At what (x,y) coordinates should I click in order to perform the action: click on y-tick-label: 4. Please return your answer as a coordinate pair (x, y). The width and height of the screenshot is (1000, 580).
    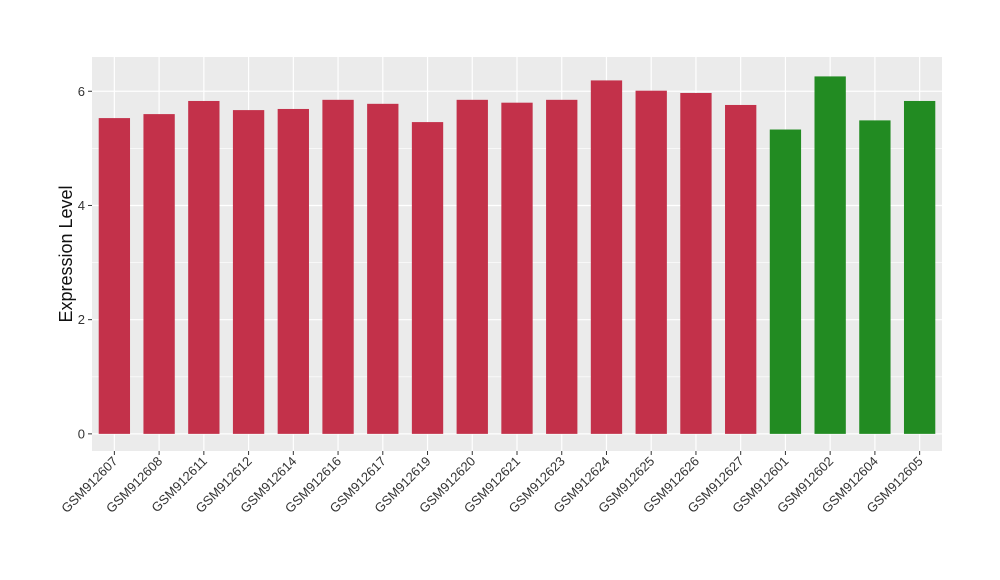
    Looking at the image, I should click on (81, 205).